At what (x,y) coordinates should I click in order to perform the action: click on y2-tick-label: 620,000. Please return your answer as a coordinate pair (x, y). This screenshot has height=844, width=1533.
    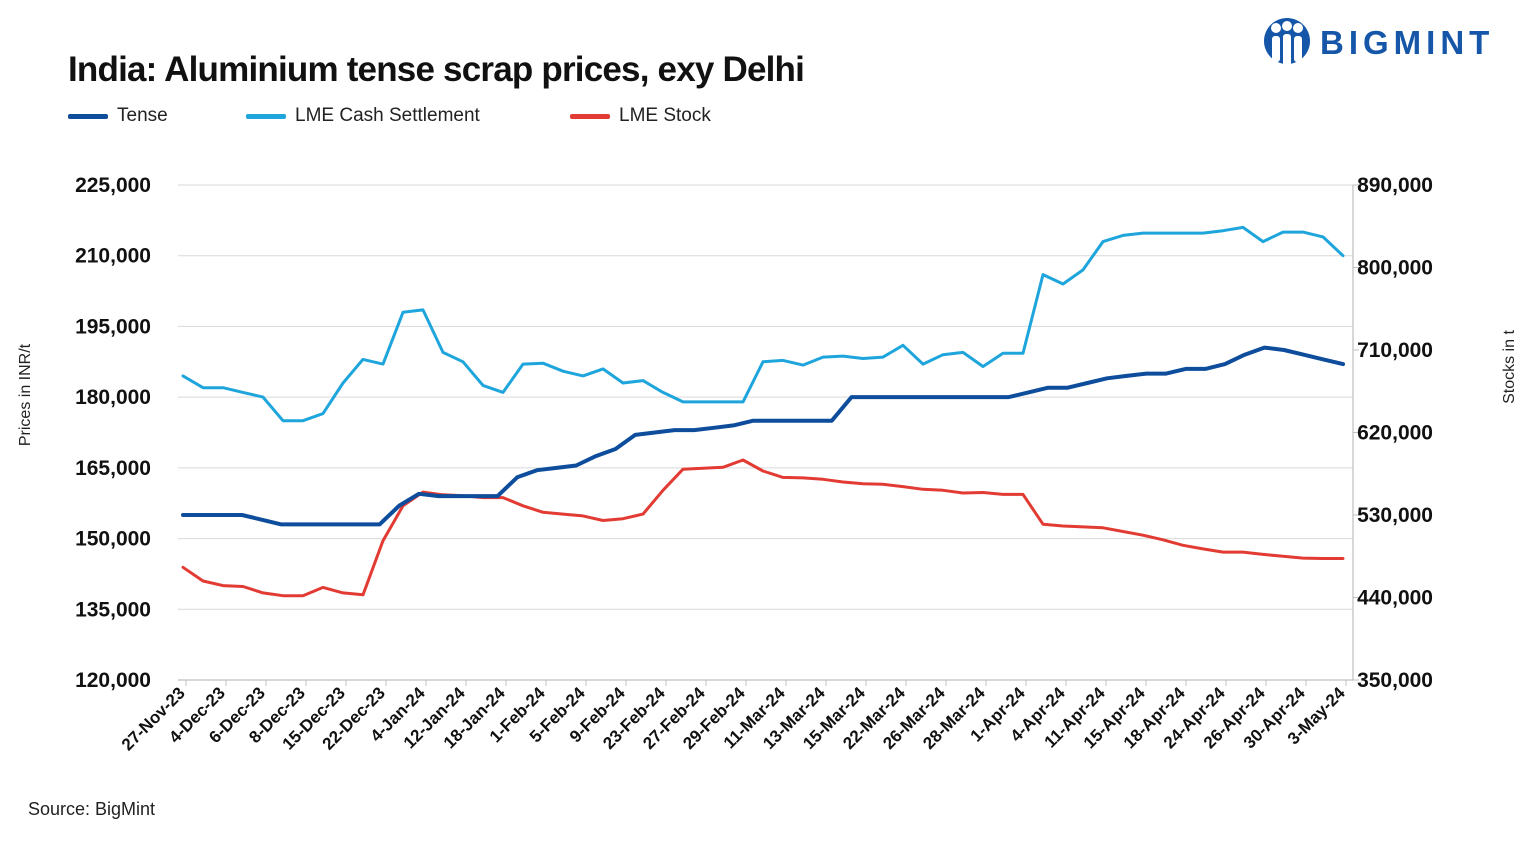
    Looking at the image, I should click on (1395, 433).